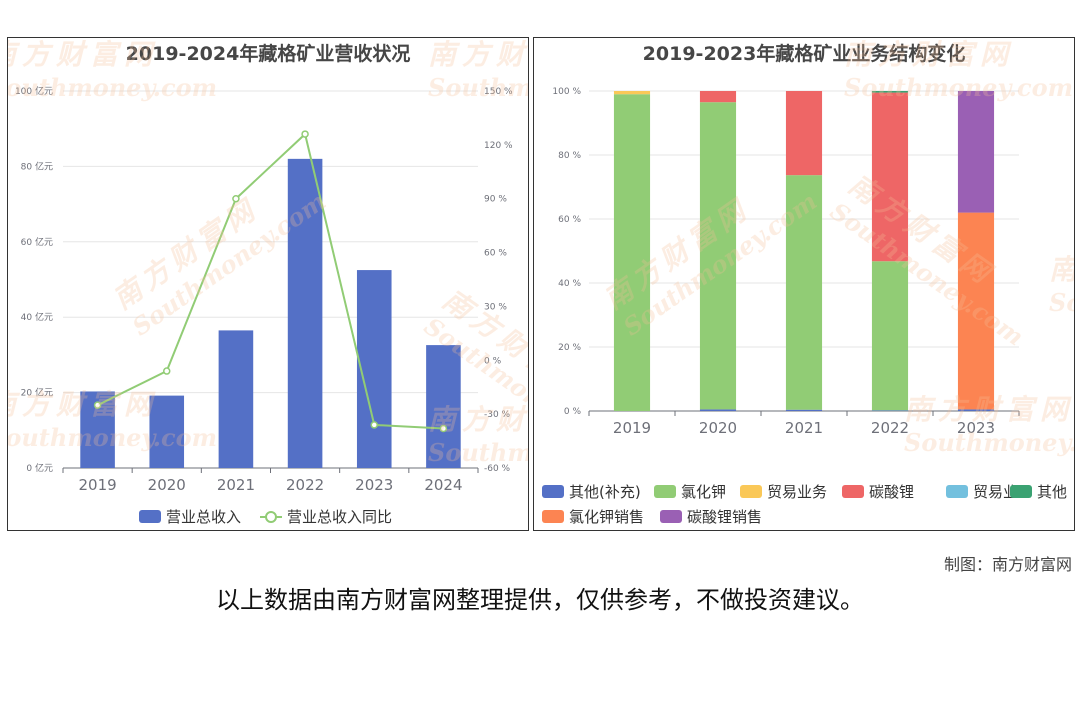 The image size is (1080, 720). I want to click on segment-2022-其他, so click(890, 92).